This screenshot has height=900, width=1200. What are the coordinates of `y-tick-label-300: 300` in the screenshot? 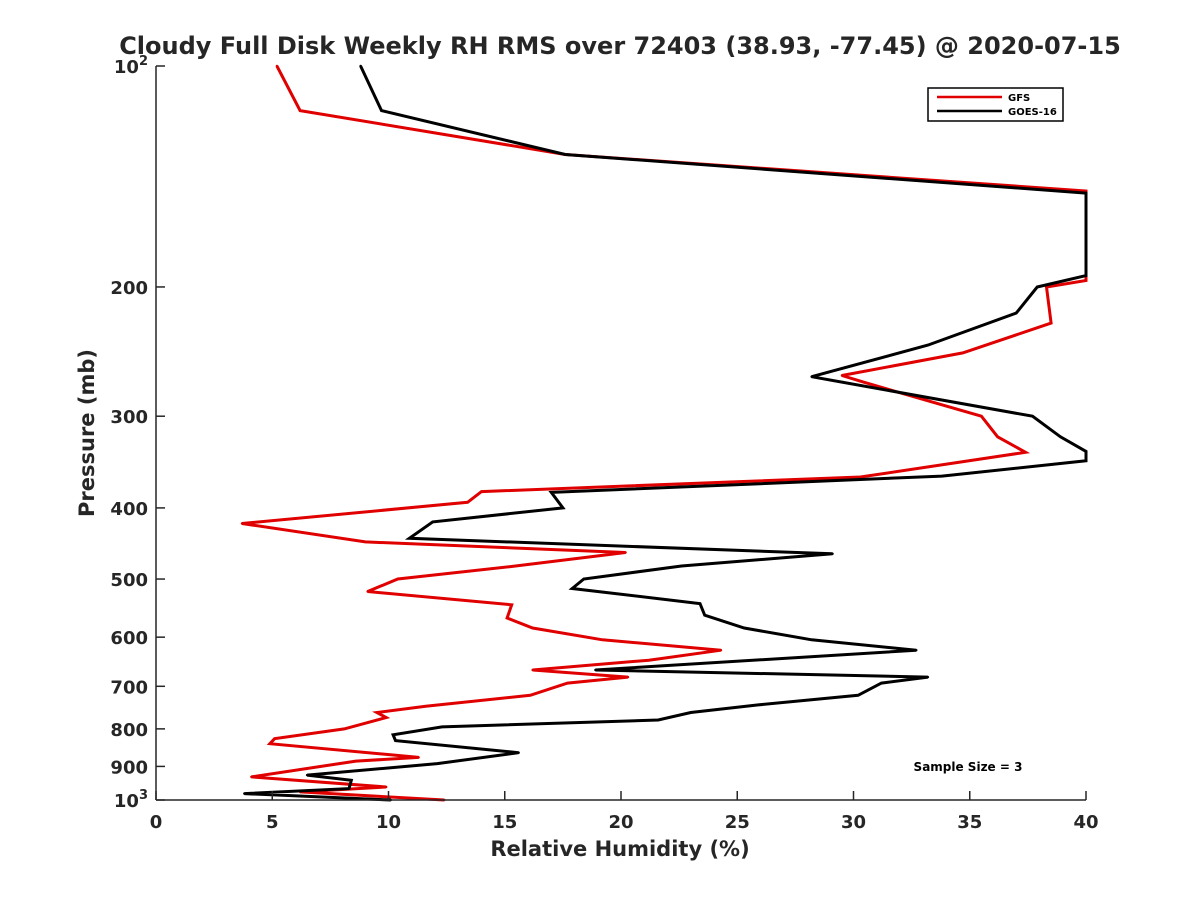 It's located at (129, 417).